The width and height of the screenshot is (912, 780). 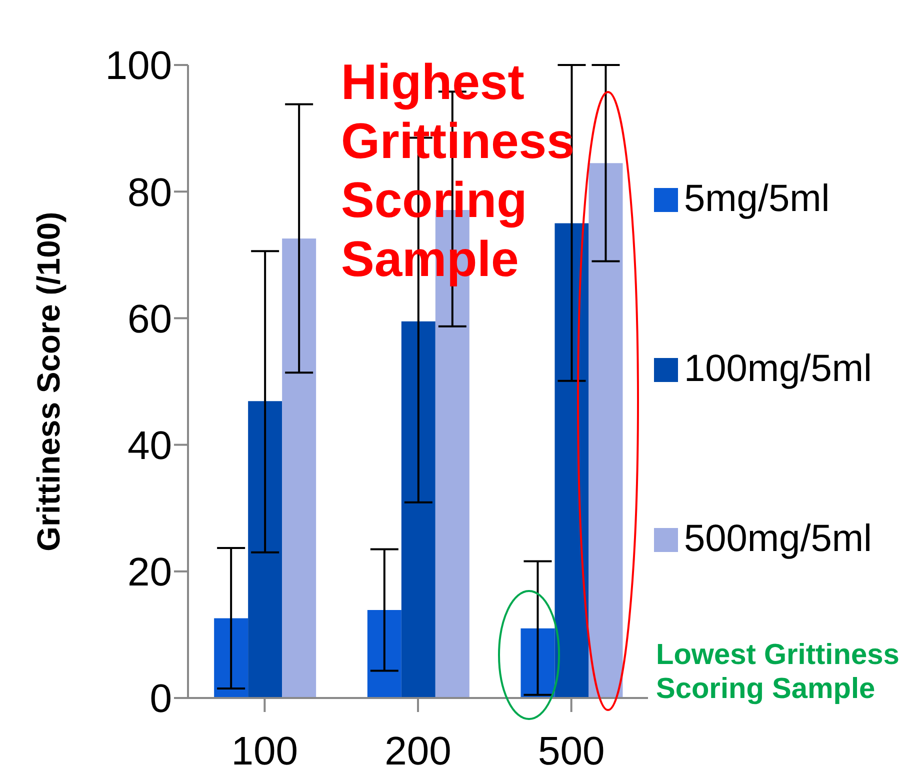 What do you see at coordinates (150, 319) in the screenshot?
I see `y-tick-label: 60` at bounding box center [150, 319].